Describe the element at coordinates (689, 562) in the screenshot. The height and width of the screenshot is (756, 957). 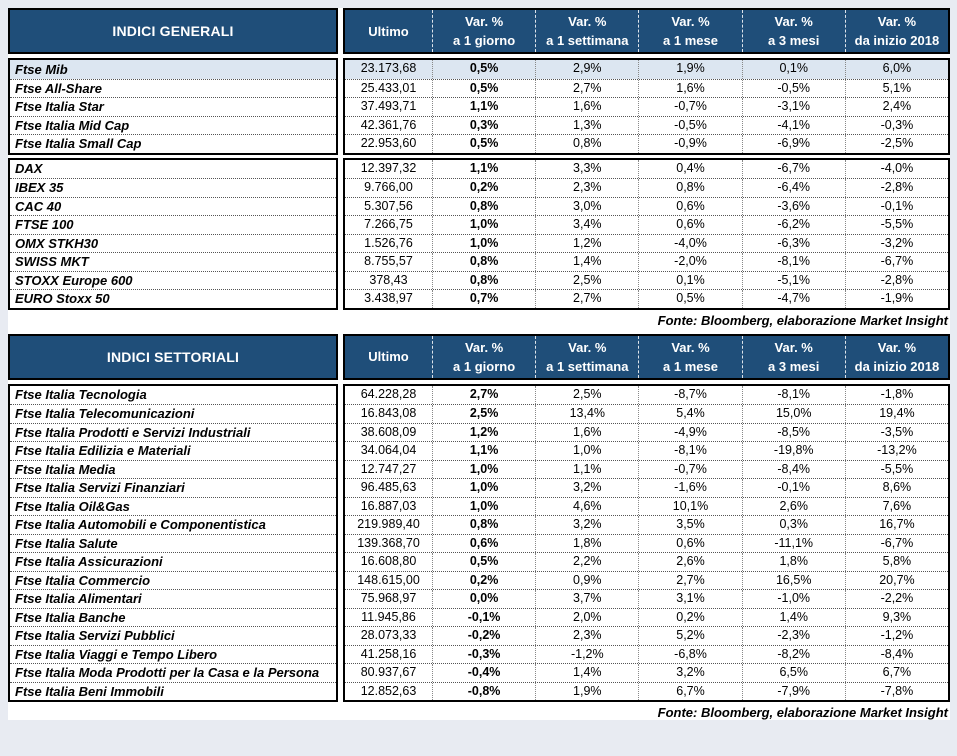
I see `index-value: 2,6%` at that location.